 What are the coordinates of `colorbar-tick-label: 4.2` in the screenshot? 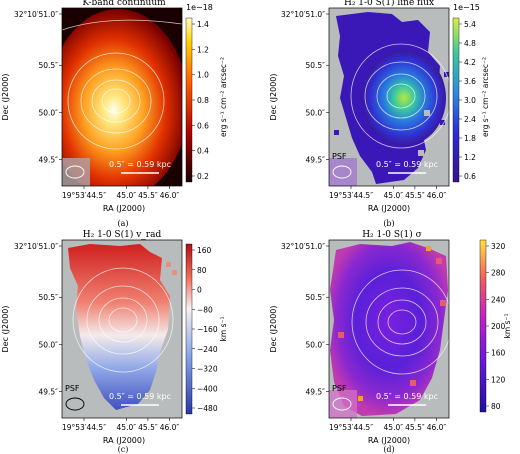 It's located at (470, 62).